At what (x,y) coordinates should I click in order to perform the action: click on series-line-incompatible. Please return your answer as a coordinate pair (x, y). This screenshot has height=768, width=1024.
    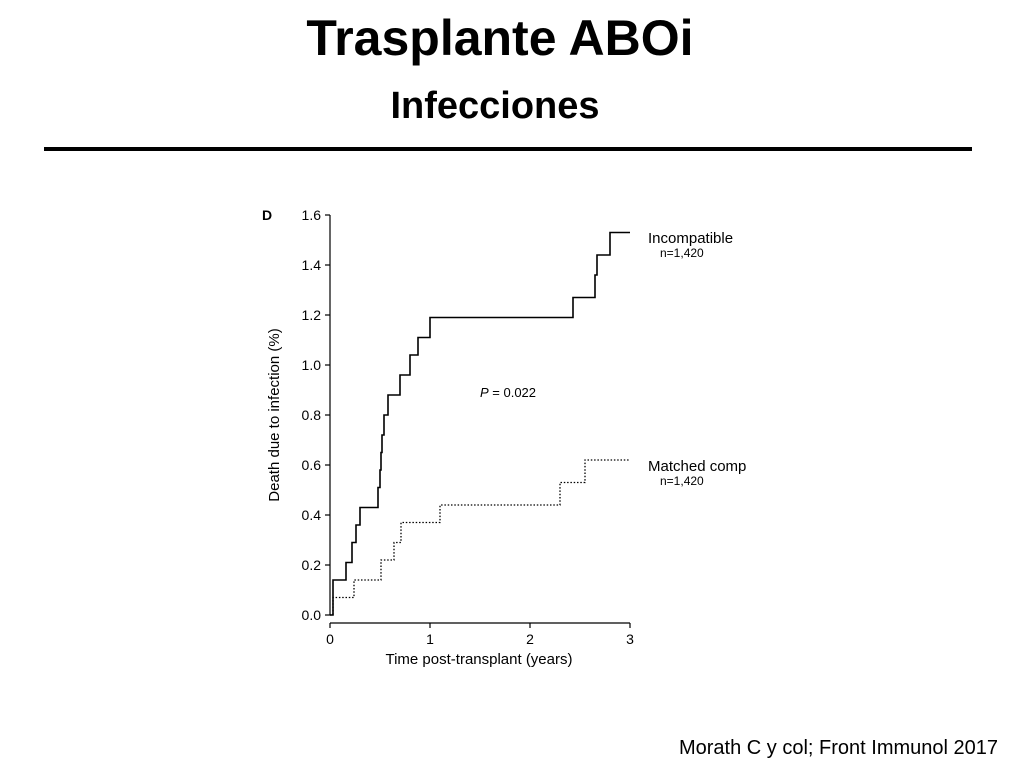
    Looking at the image, I should click on (480, 423).